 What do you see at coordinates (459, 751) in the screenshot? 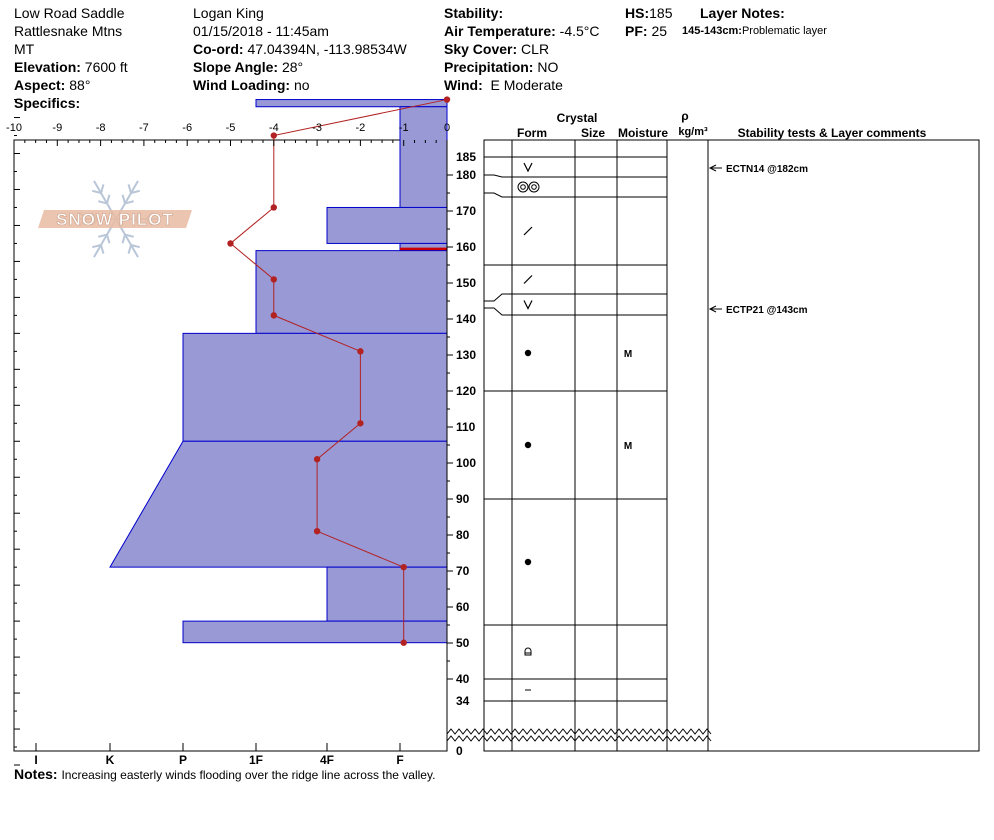
I see `depth-tick-label: 0` at bounding box center [459, 751].